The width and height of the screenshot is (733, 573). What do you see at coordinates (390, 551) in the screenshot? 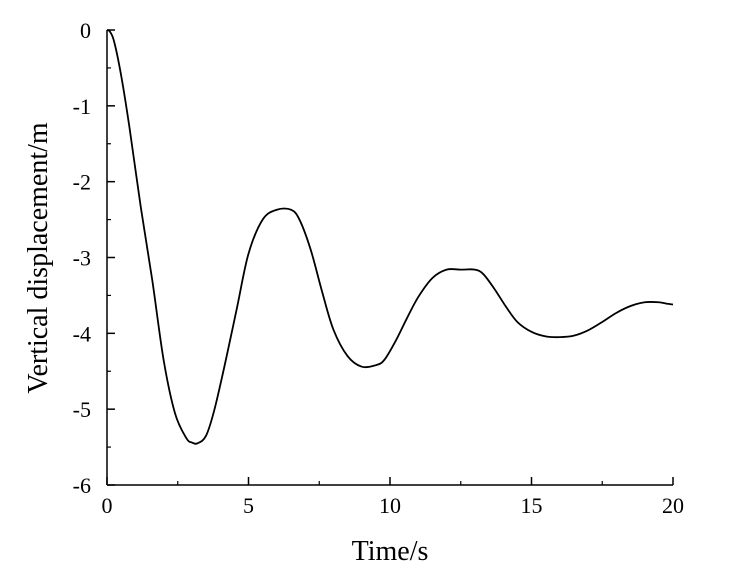
I see `x-axis-title: Time/s` at bounding box center [390, 551].